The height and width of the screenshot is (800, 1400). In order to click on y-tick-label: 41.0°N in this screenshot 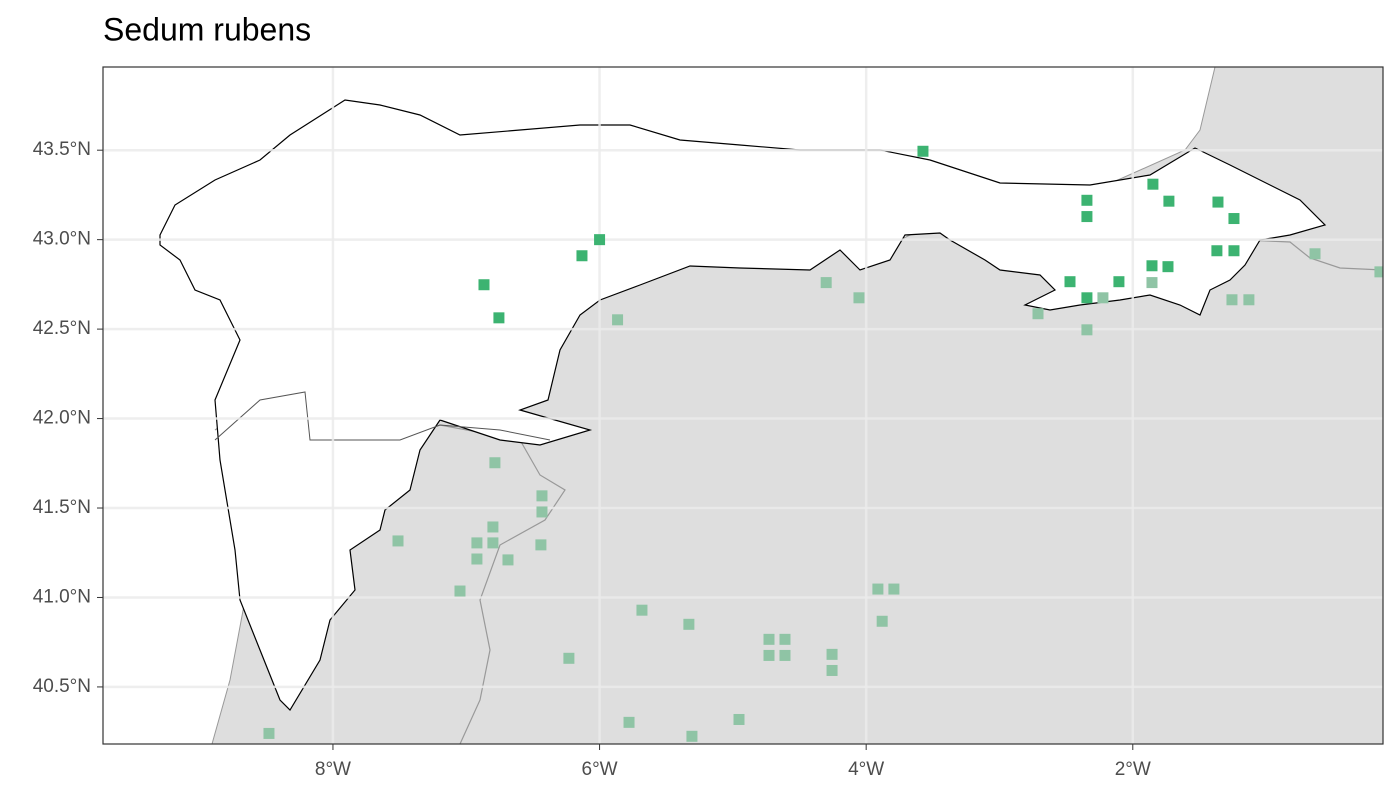, I will do `click(62, 596)`.